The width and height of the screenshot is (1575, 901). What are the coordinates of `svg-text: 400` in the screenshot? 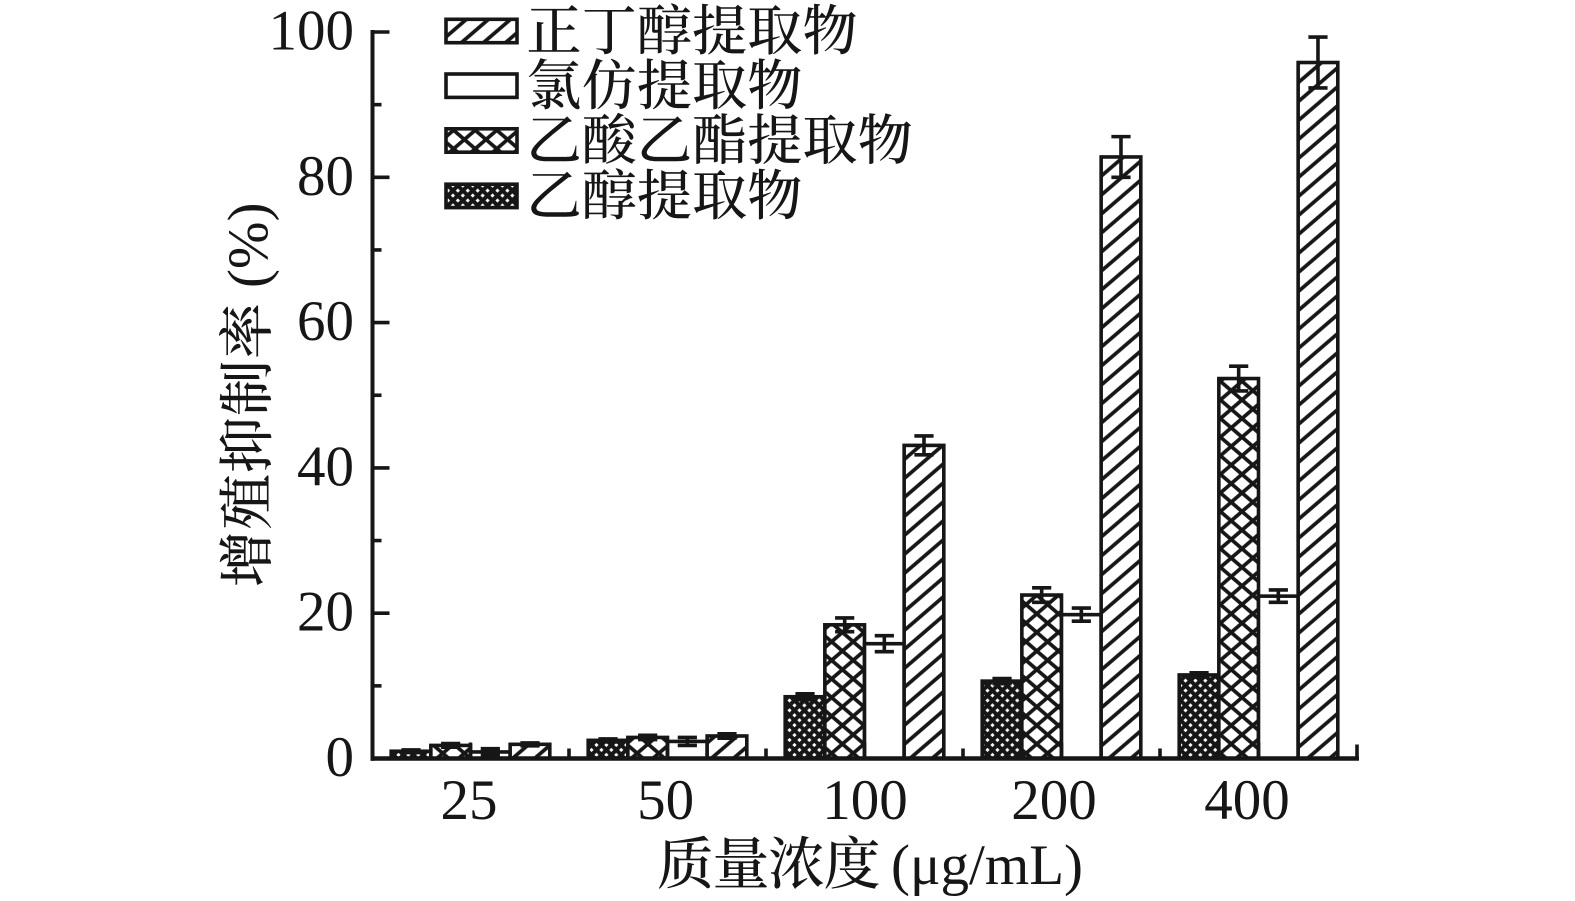 It's located at (1247, 800).